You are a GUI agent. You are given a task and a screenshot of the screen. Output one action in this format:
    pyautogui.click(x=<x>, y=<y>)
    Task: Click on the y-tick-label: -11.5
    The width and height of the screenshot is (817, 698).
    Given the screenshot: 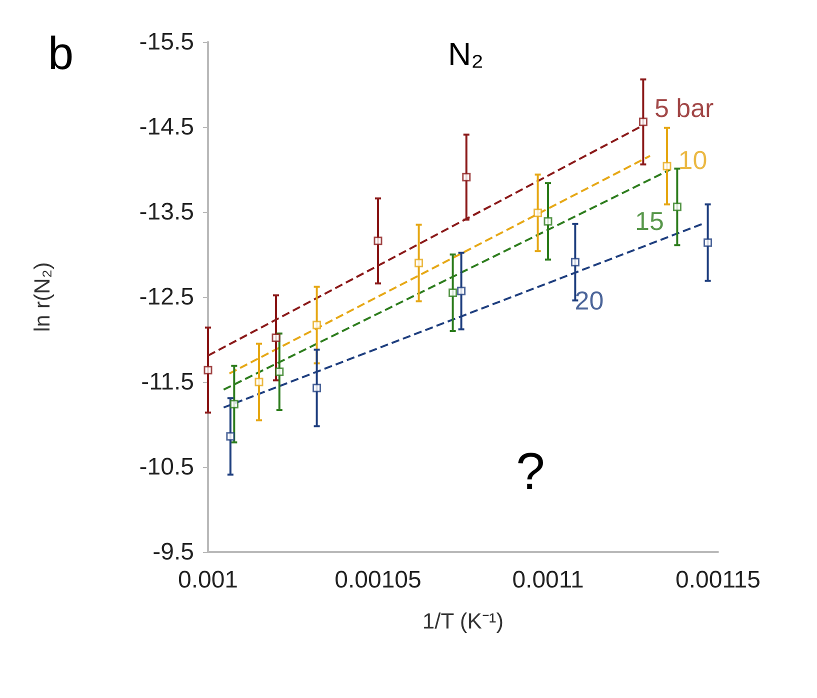 What is the action you would take?
    pyautogui.click(x=167, y=382)
    